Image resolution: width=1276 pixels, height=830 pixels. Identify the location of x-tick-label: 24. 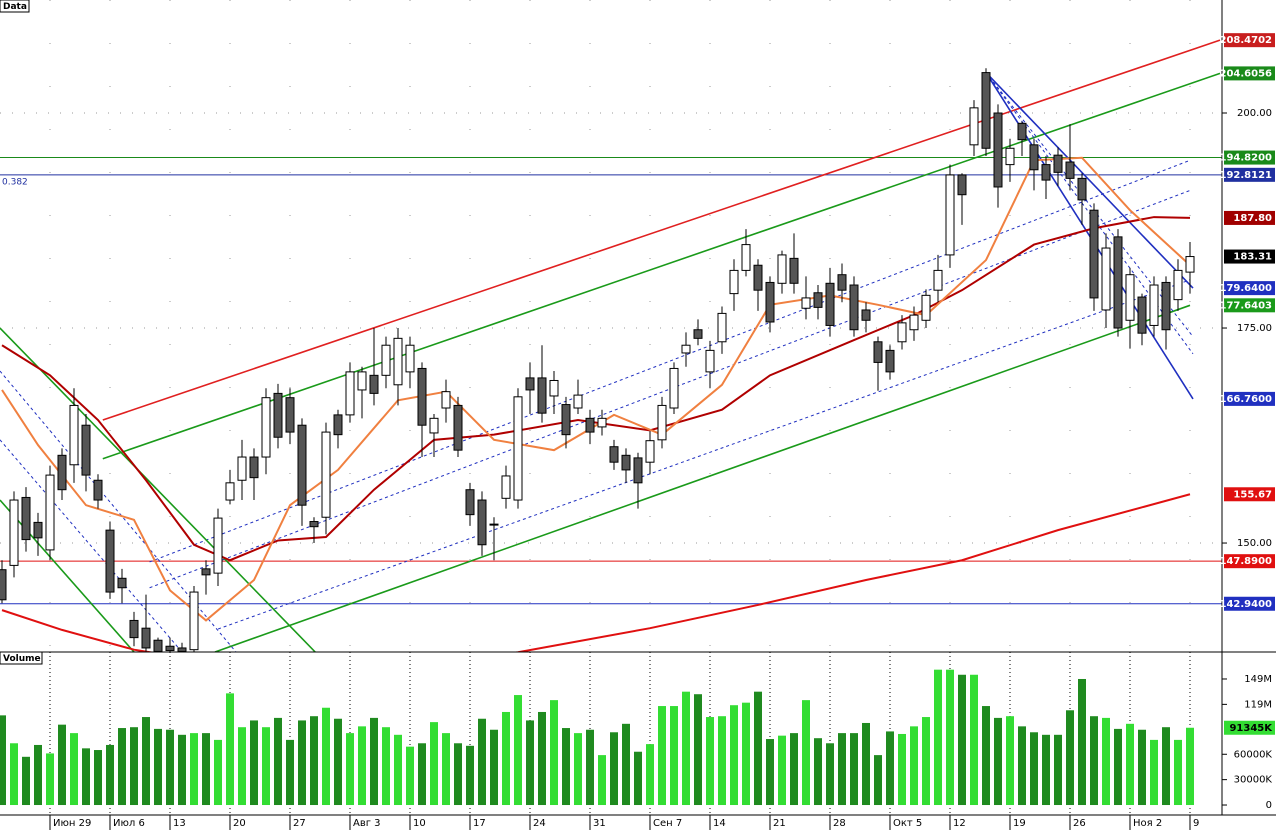
(539, 823).